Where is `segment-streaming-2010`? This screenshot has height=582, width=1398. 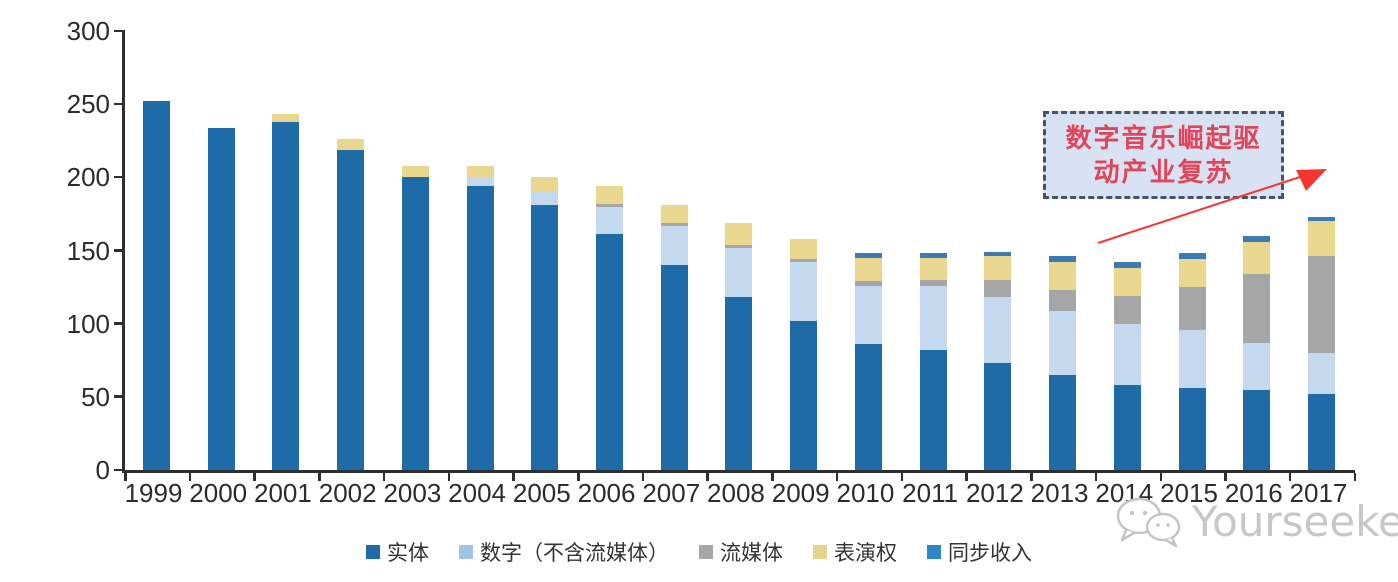
segment-streaming-2010 is located at coordinates (868, 283).